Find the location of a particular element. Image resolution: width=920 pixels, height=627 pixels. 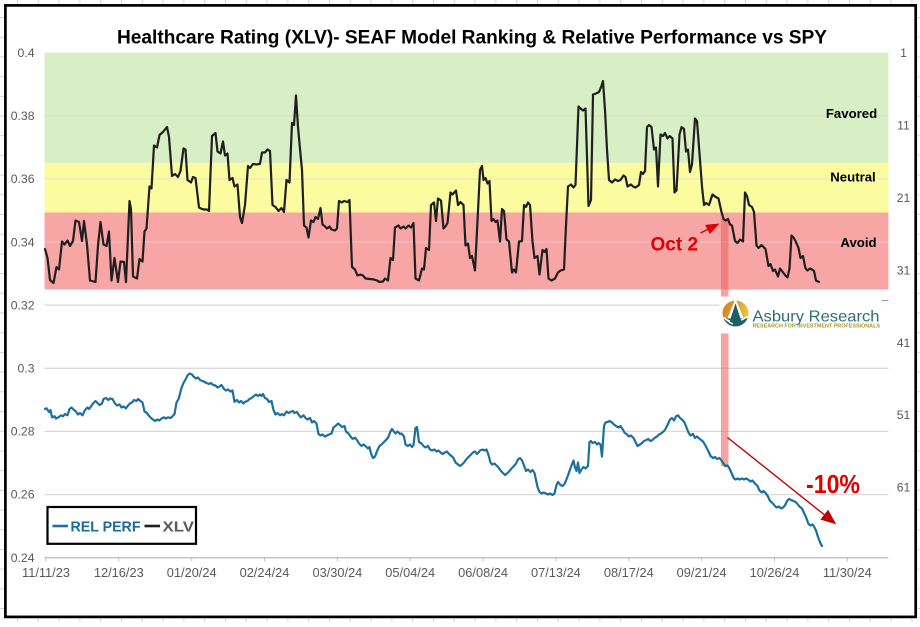

svg-text: Avoid is located at coordinates (858, 242).